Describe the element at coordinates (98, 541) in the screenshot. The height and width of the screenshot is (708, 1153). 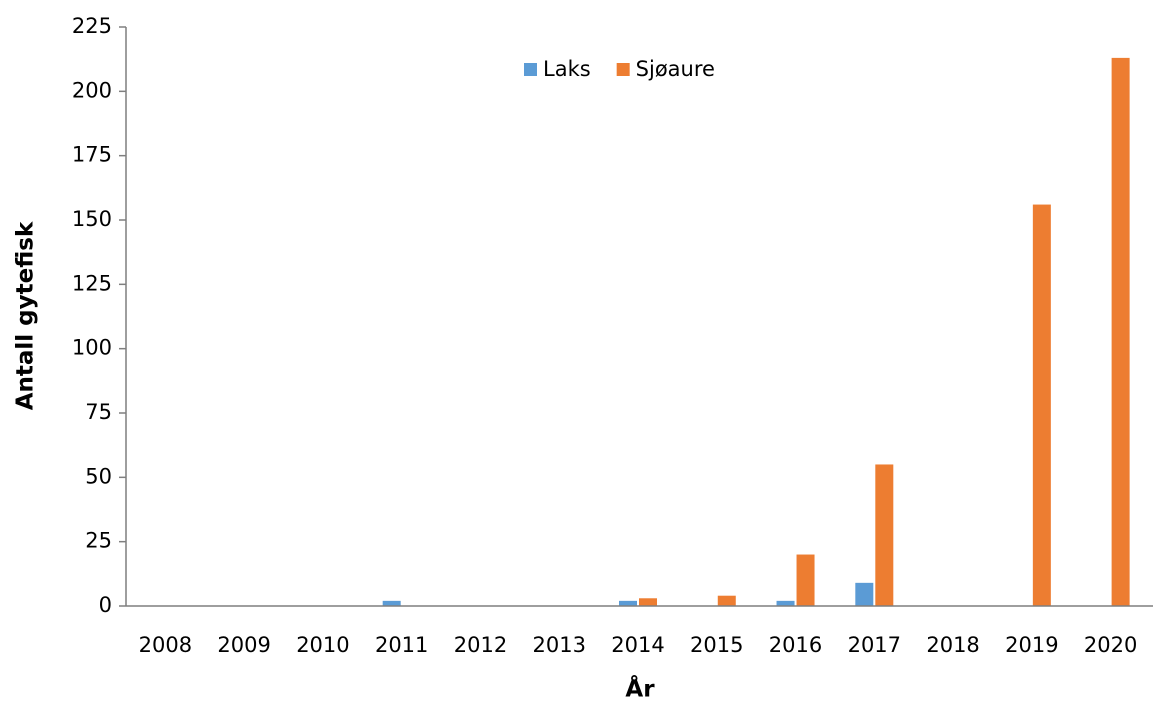
I see `y-tick-label: 25` at that location.